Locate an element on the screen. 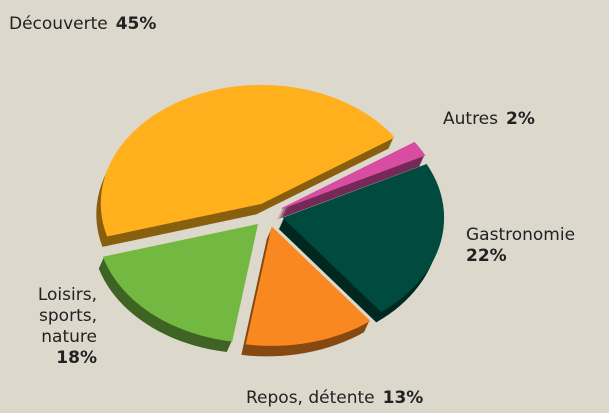 Image resolution: width=609 pixels, height=413 pixels. category-name: Autres is located at coordinates (471, 119).